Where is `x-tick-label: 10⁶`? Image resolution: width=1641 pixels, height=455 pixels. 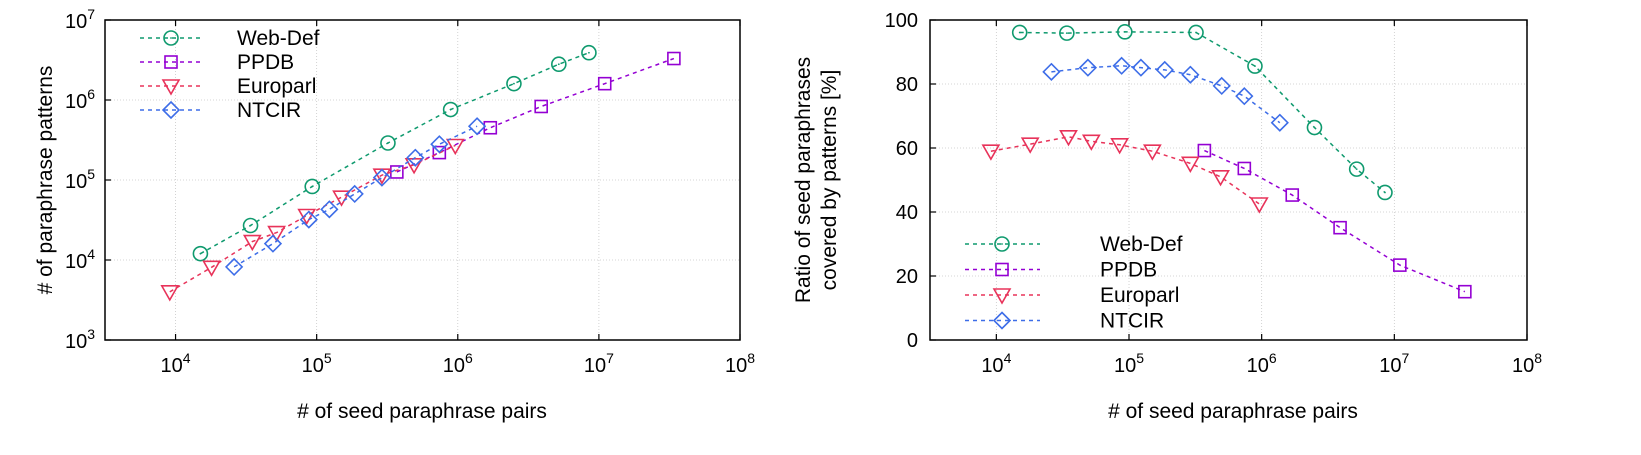
x-tick-label: 10⁶ is located at coordinates (1262, 363).